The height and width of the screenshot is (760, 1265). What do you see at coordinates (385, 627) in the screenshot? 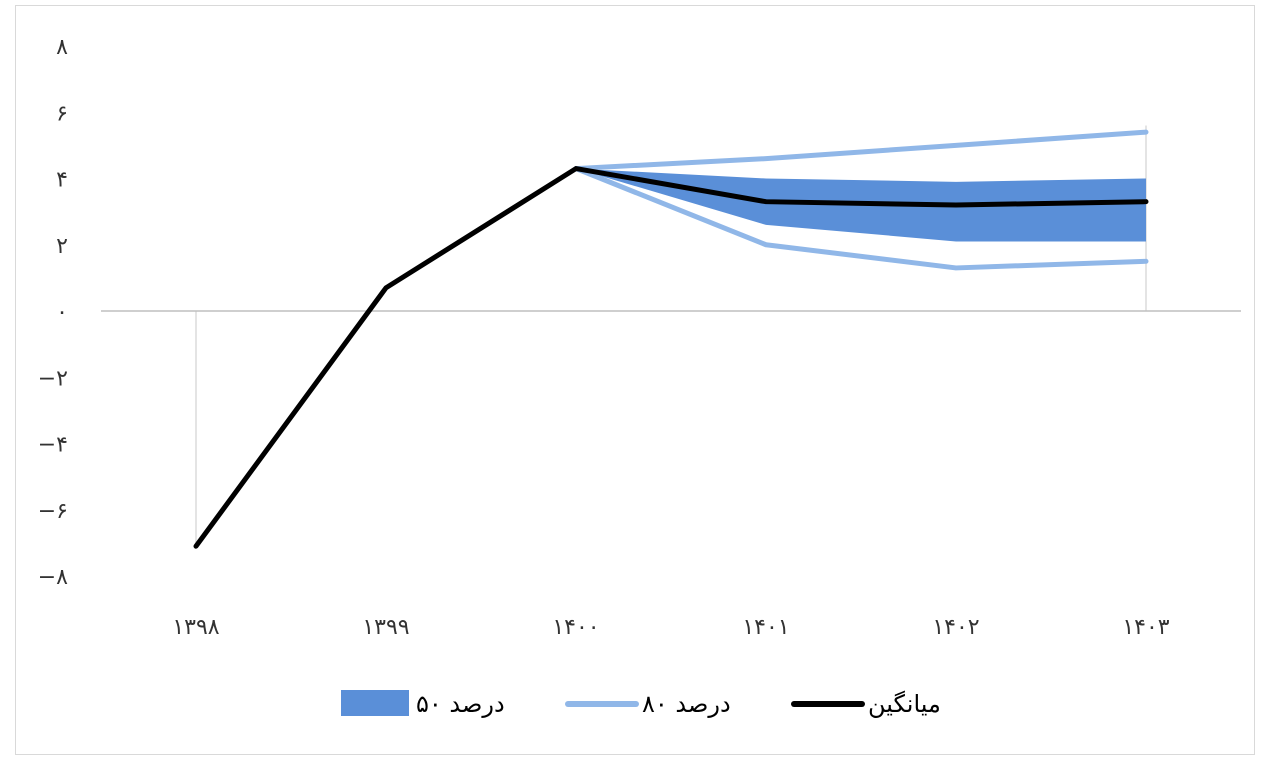
I see `x-tick-label: ۱۳۹۹` at bounding box center [385, 627].